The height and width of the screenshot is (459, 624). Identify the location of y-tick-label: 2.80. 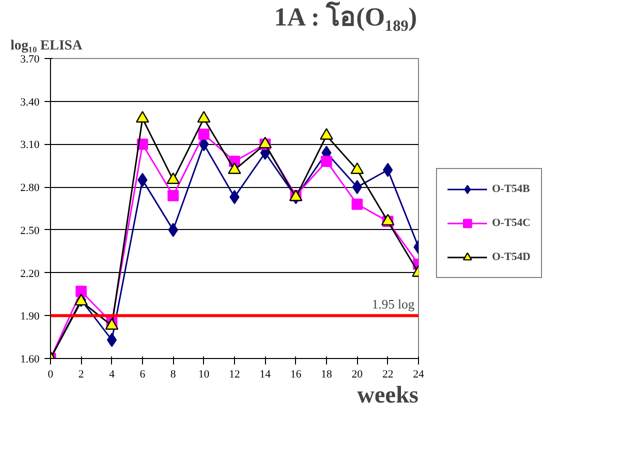
(30, 188).